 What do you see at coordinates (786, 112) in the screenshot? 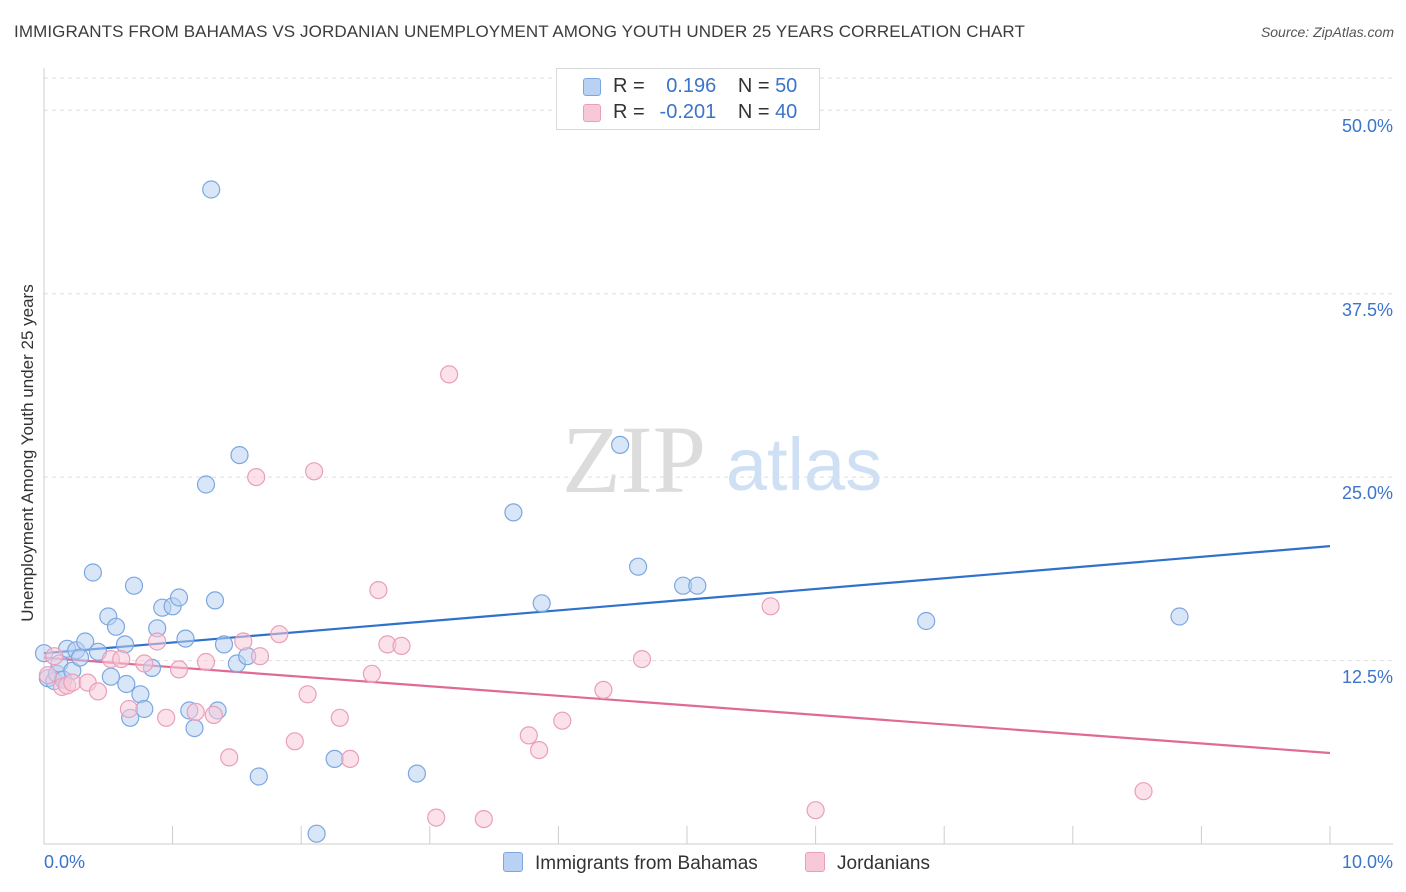
I see `jordanians-n-value: 40` at bounding box center [786, 112].